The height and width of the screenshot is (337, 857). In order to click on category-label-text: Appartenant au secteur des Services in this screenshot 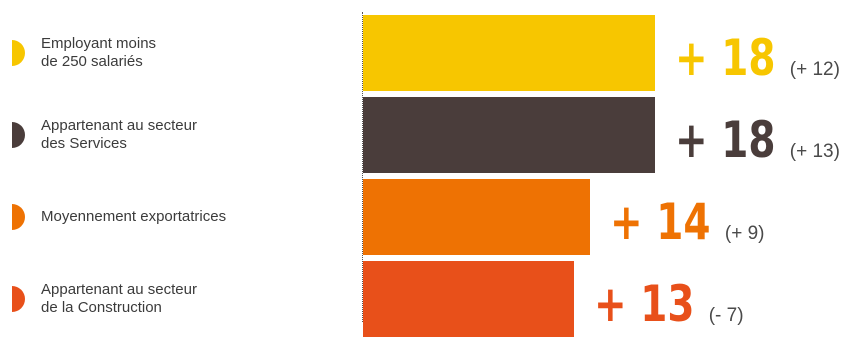, I will do `click(119, 134)`.